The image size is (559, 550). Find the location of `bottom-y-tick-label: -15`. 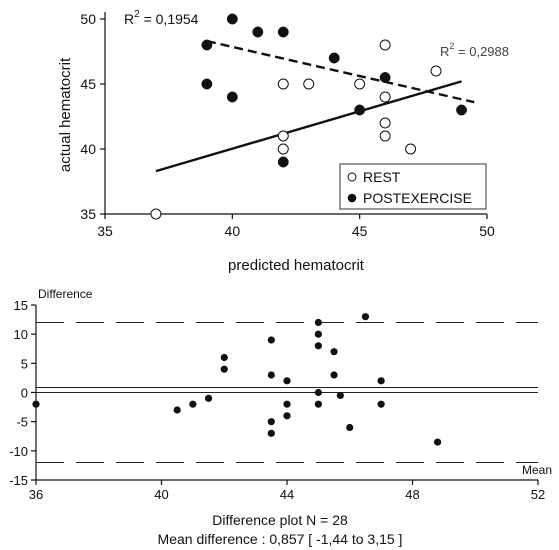

bottom-y-tick-label: -15 is located at coordinates (18, 480).